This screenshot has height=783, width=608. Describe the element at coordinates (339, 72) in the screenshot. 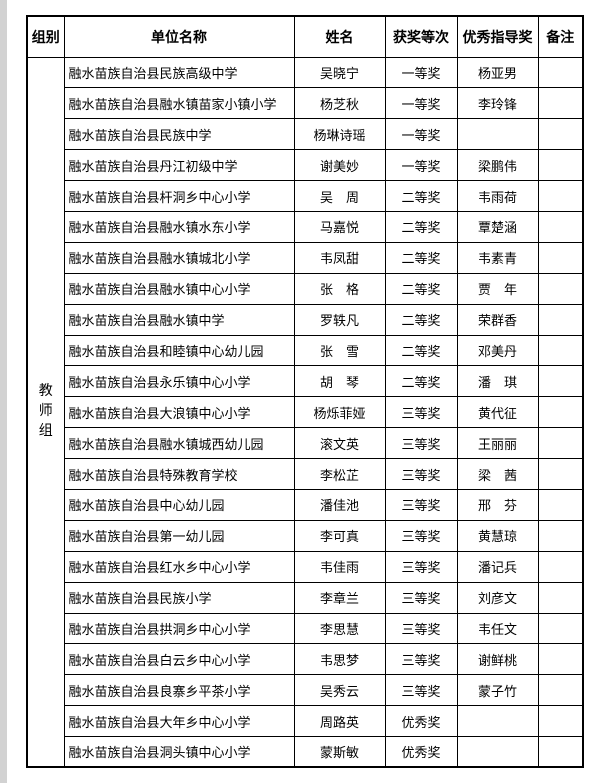

I see `name-cell: 吴晓宁` at that location.